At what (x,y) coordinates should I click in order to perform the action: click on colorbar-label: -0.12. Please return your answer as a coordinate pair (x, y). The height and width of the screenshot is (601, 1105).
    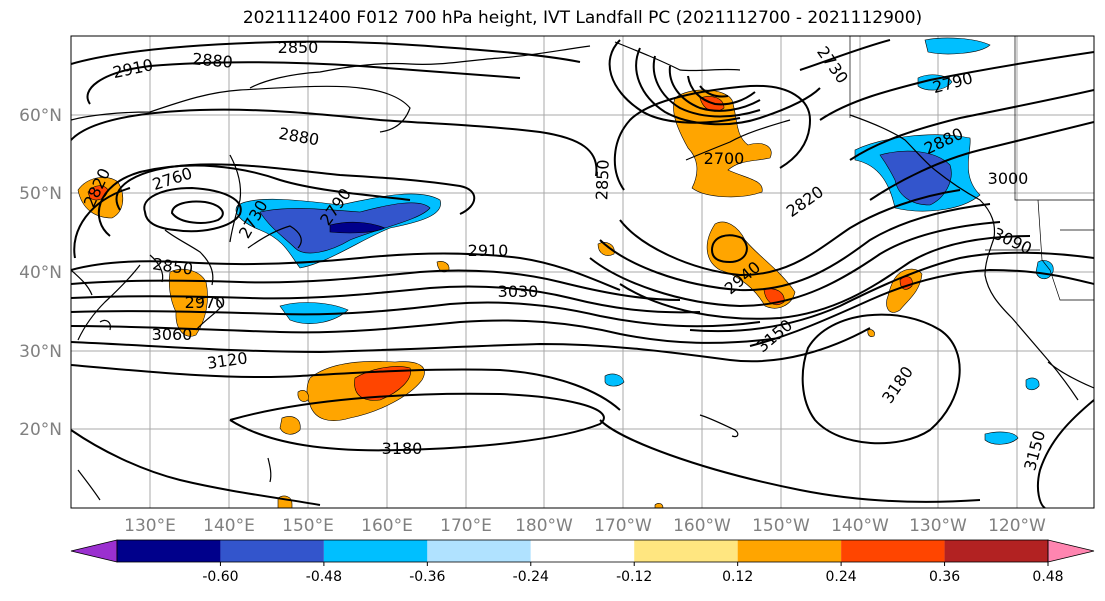
    Looking at the image, I should click on (634, 577).